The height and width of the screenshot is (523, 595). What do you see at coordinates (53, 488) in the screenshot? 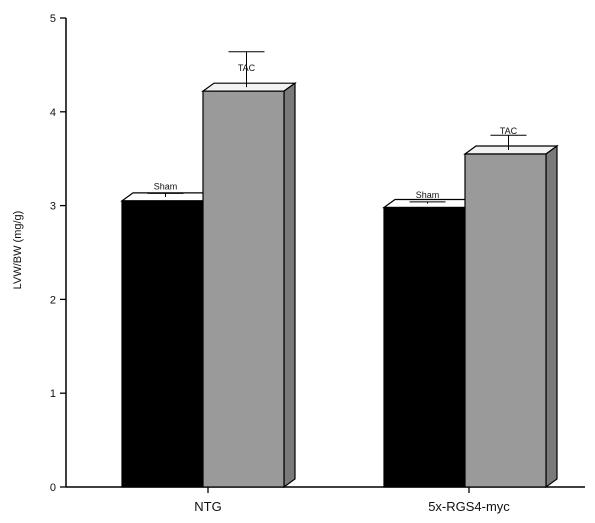
I see `y-tick-label: 0` at bounding box center [53, 488].